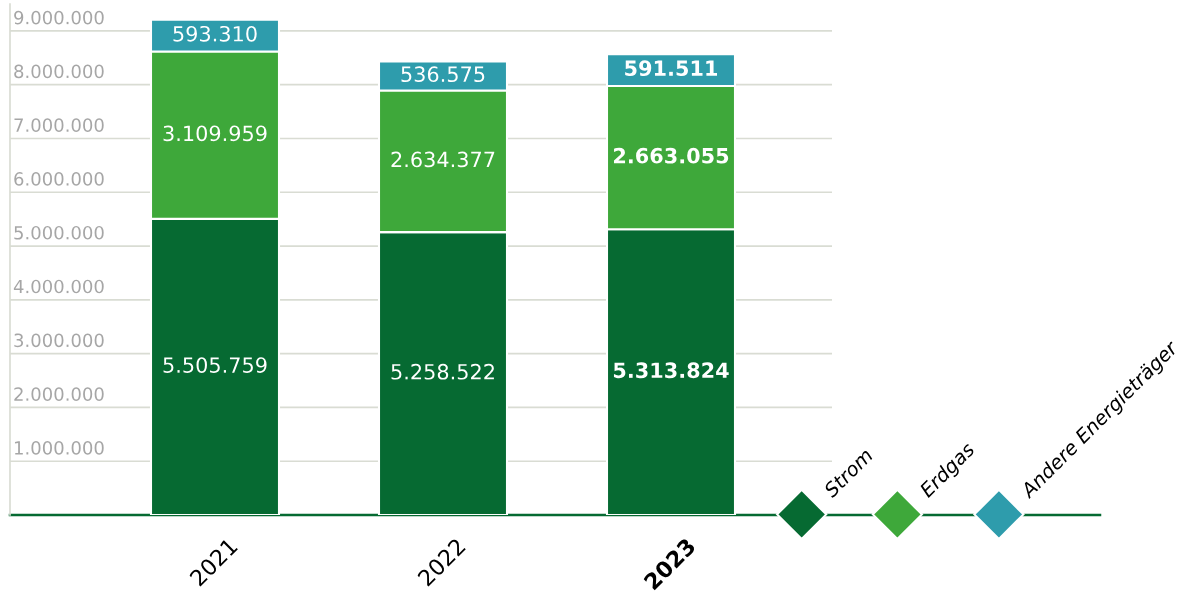 The height and width of the screenshot is (594, 1202). Describe the element at coordinates (671, 68) in the screenshot. I see `data-label: 591.511` at that location.